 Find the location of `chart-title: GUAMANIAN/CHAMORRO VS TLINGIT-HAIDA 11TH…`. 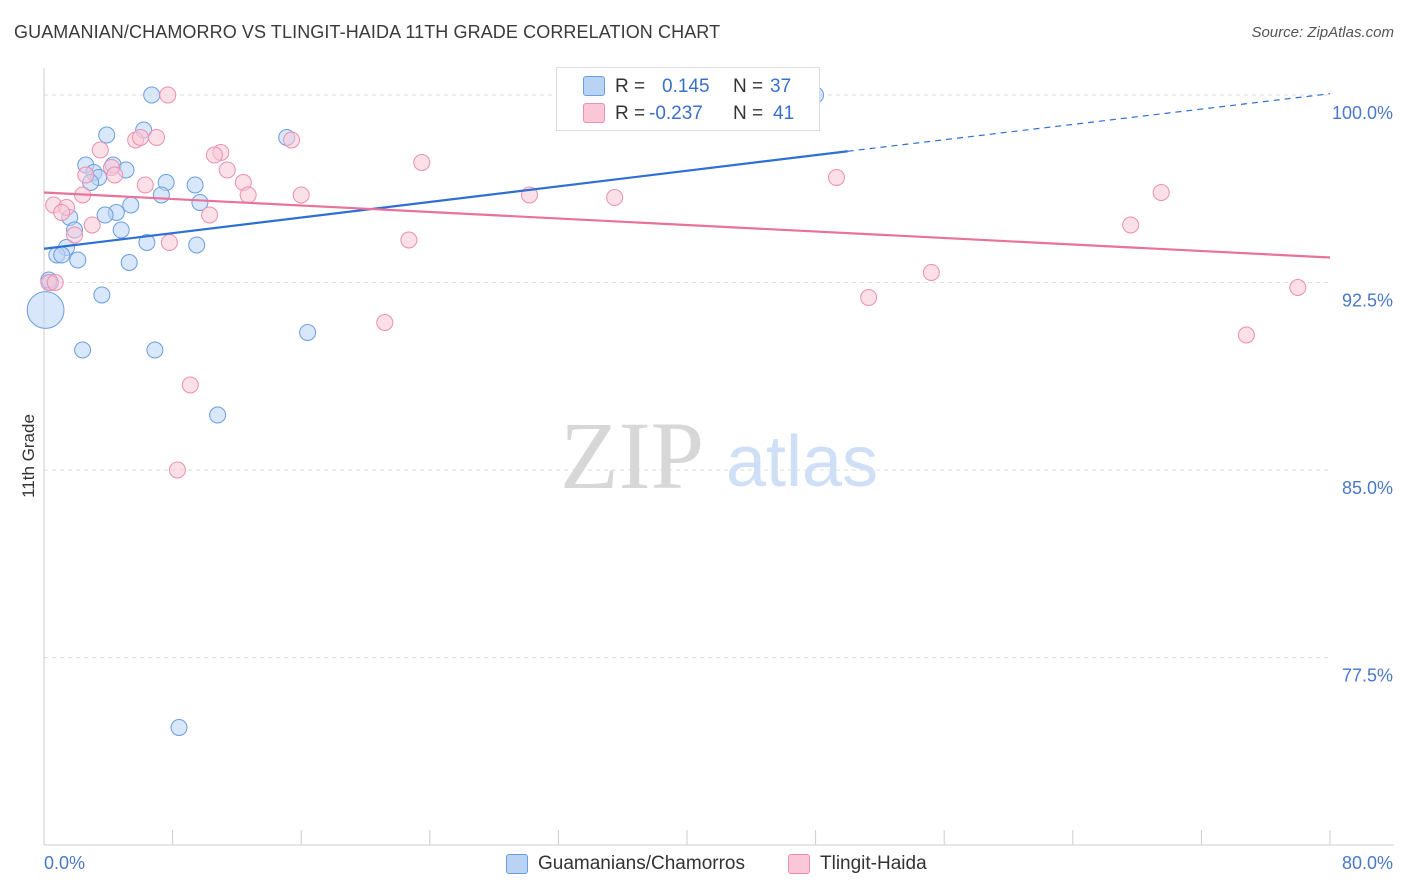

chart-title: GUAMANIAN/CHAMORRO VS TLINGIT-HAIDA 11TH… is located at coordinates (367, 32).